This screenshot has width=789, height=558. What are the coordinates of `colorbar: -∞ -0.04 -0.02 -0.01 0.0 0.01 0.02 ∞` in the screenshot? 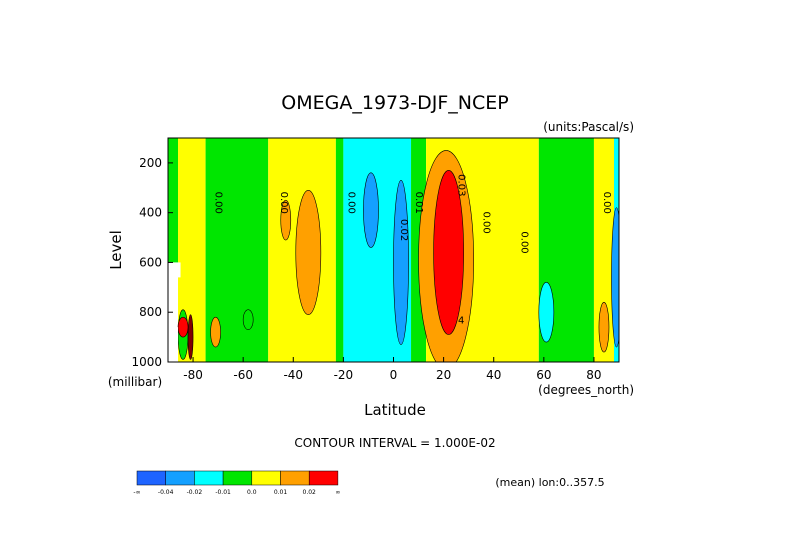 It's located at (236, 483).